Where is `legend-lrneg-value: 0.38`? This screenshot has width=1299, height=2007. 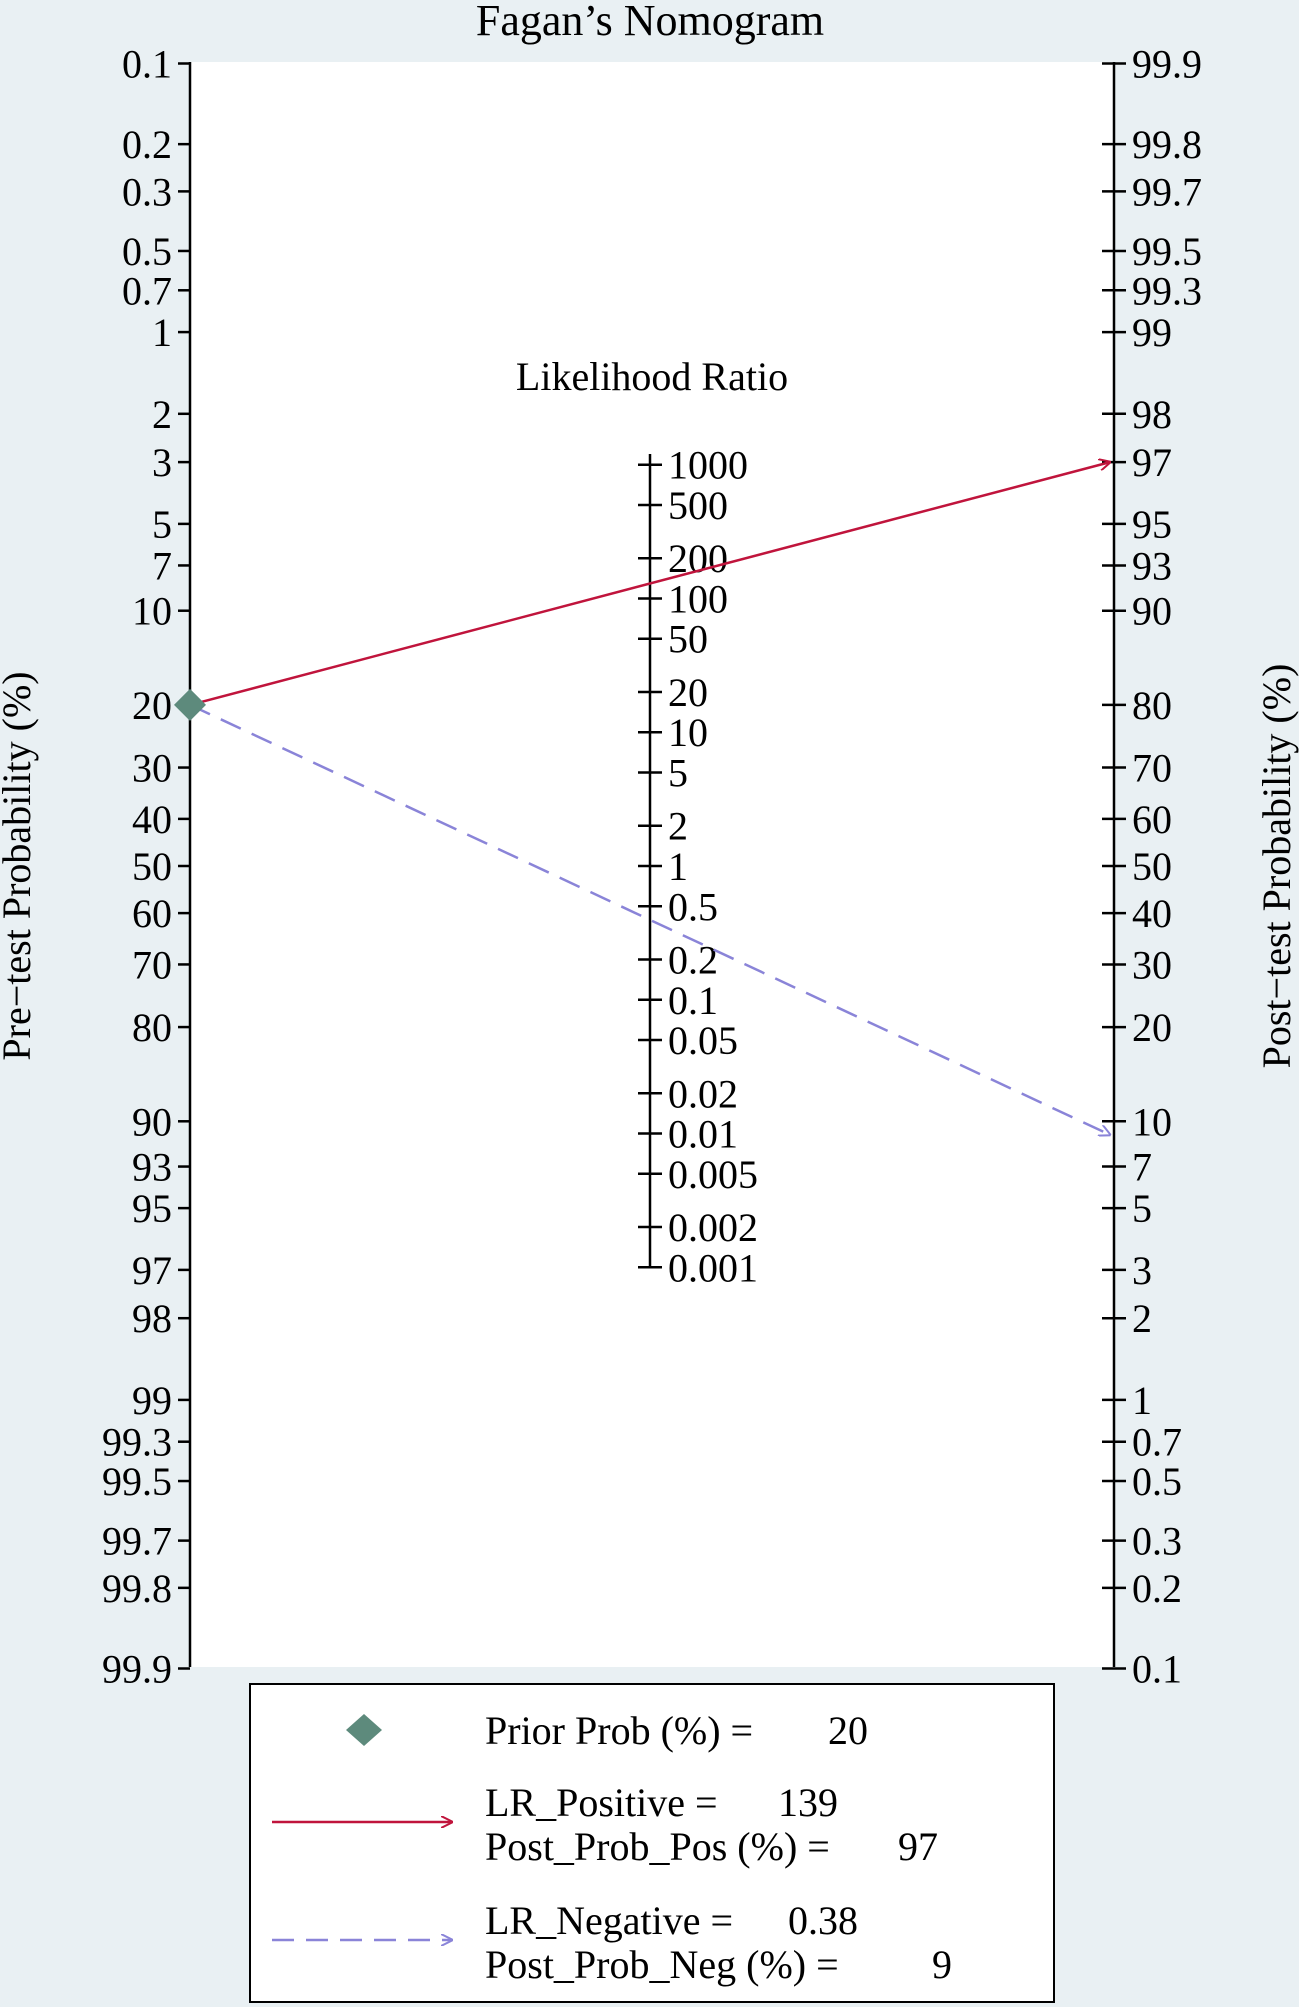 legend-lrneg-value: 0.38 is located at coordinates (823, 1920).